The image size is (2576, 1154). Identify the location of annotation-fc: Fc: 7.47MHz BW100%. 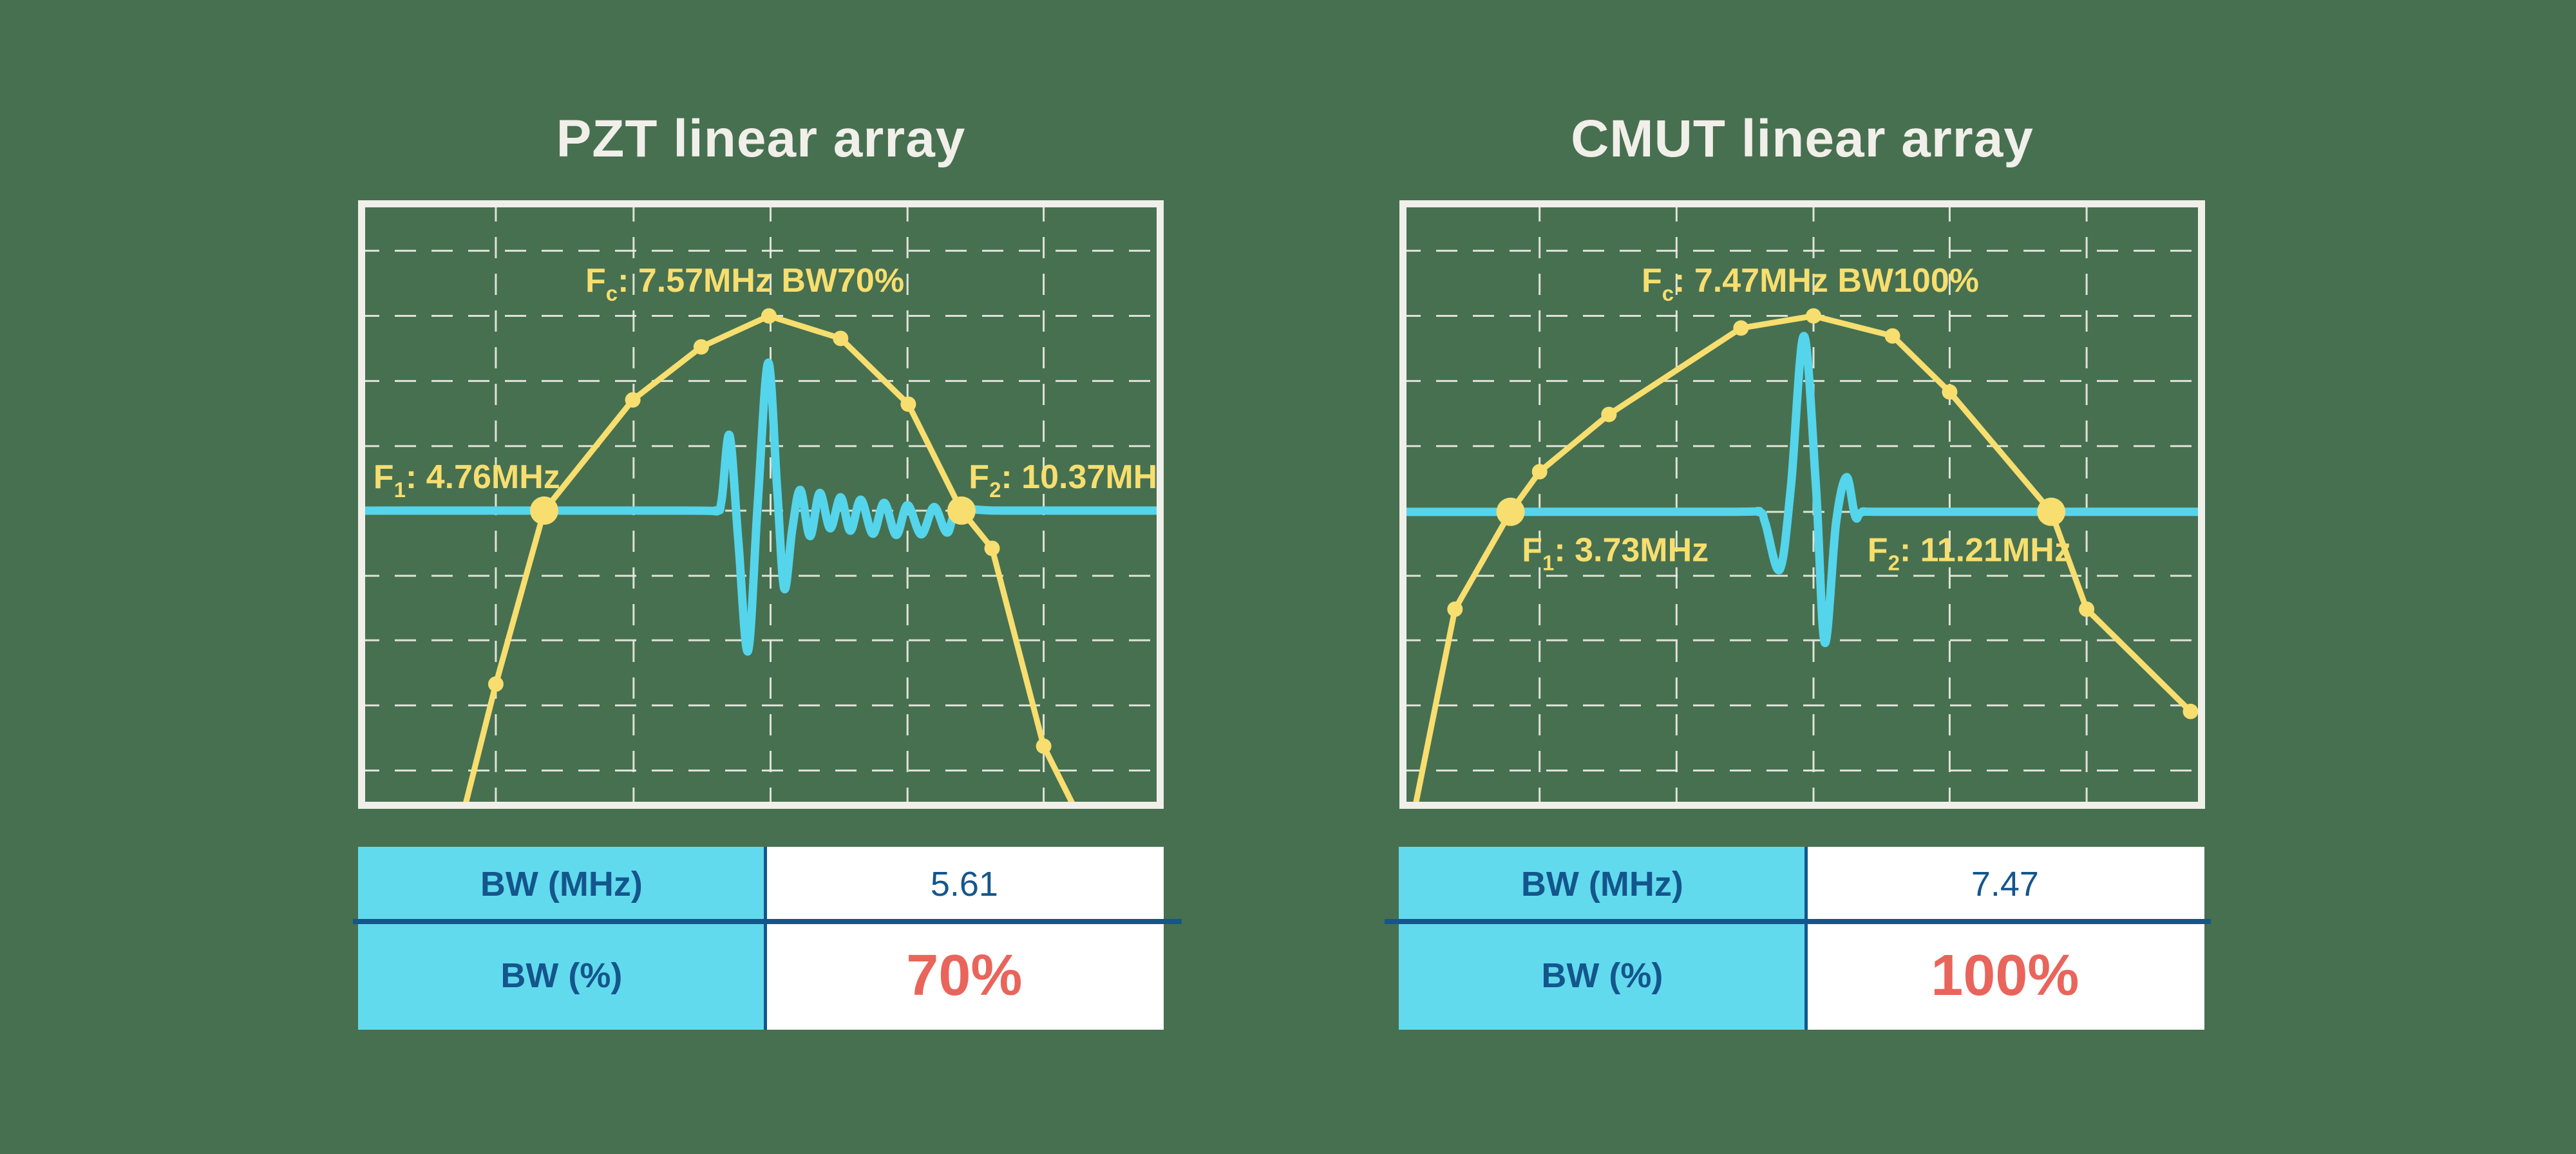
(1810, 283).